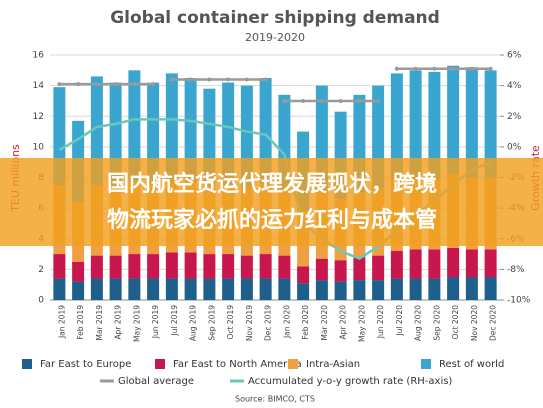  I want to click on legend-label: Far East to Europe, so click(85, 364).